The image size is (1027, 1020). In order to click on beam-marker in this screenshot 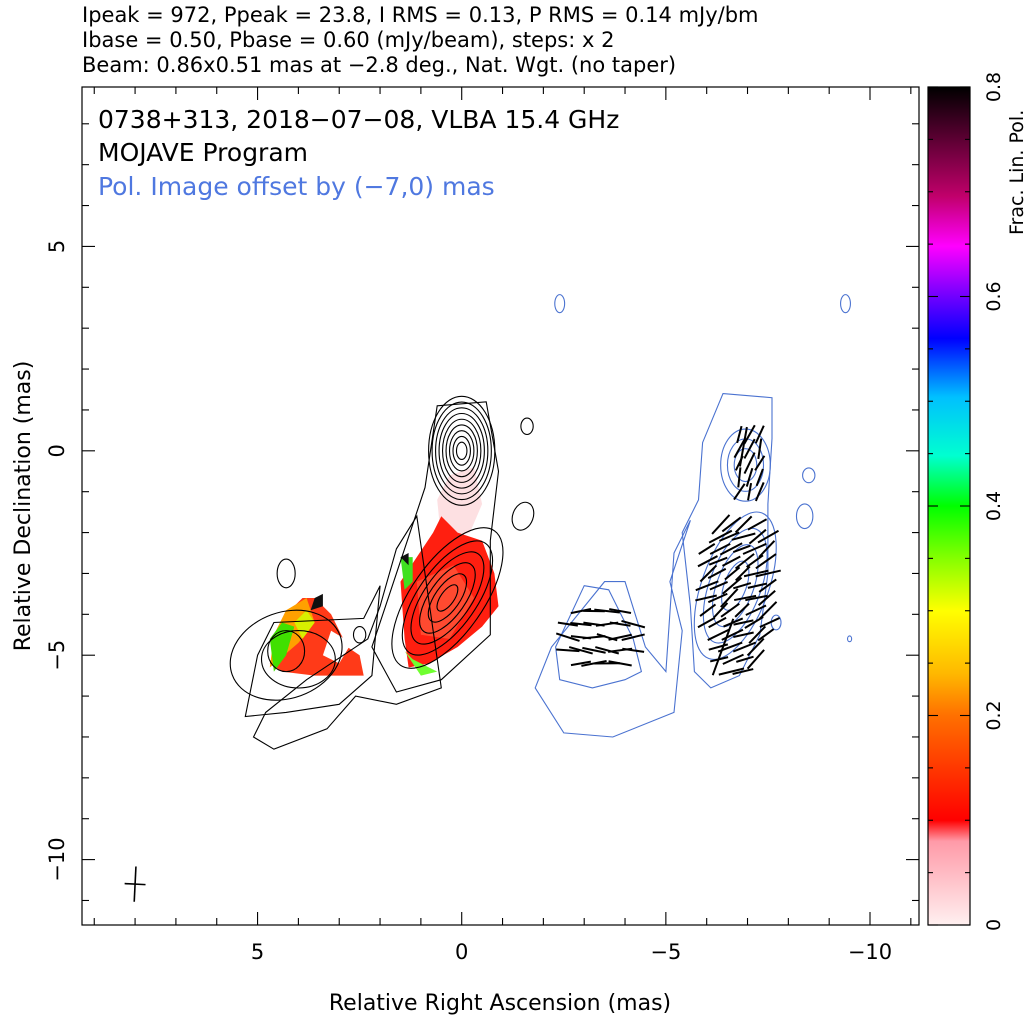, I will do `click(135, 884)`.